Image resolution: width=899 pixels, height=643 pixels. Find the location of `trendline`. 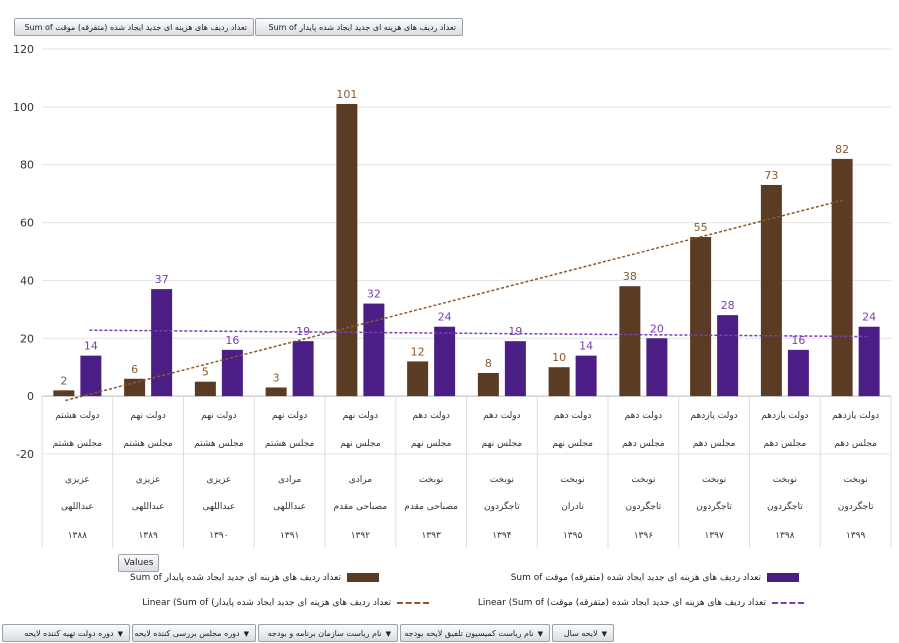

trendline is located at coordinates (478, 333).